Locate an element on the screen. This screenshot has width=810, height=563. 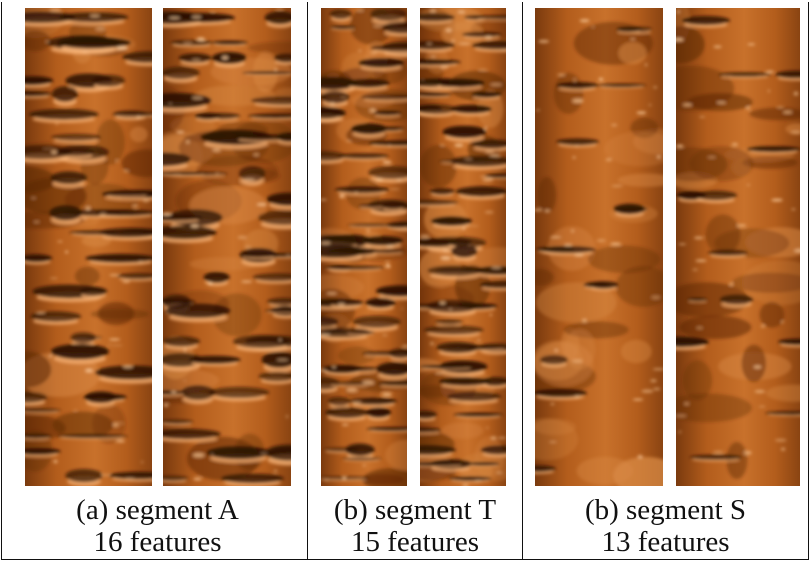
segment-t-left-image is located at coordinates (364, 247).